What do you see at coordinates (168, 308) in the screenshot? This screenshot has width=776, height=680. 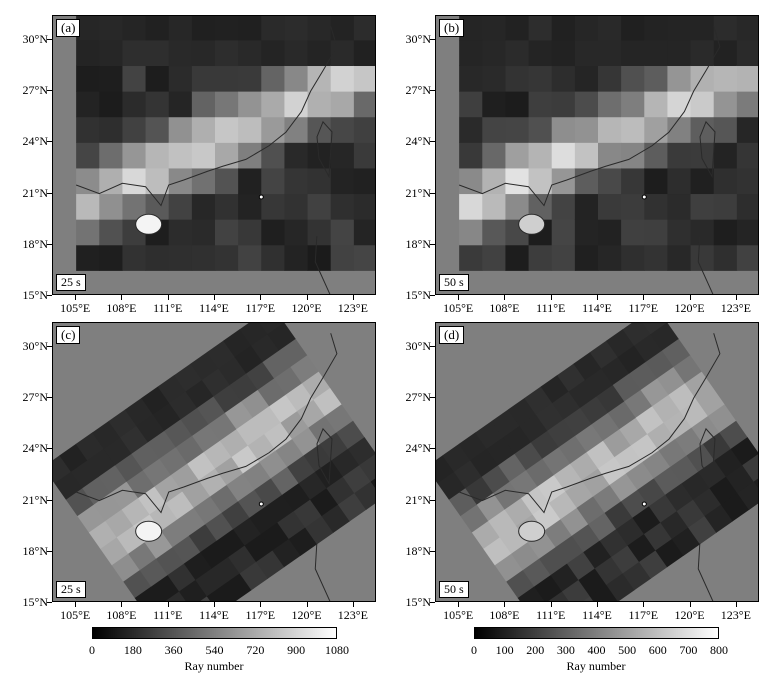 I see `lon-tick-label: 111°E` at bounding box center [168, 308].